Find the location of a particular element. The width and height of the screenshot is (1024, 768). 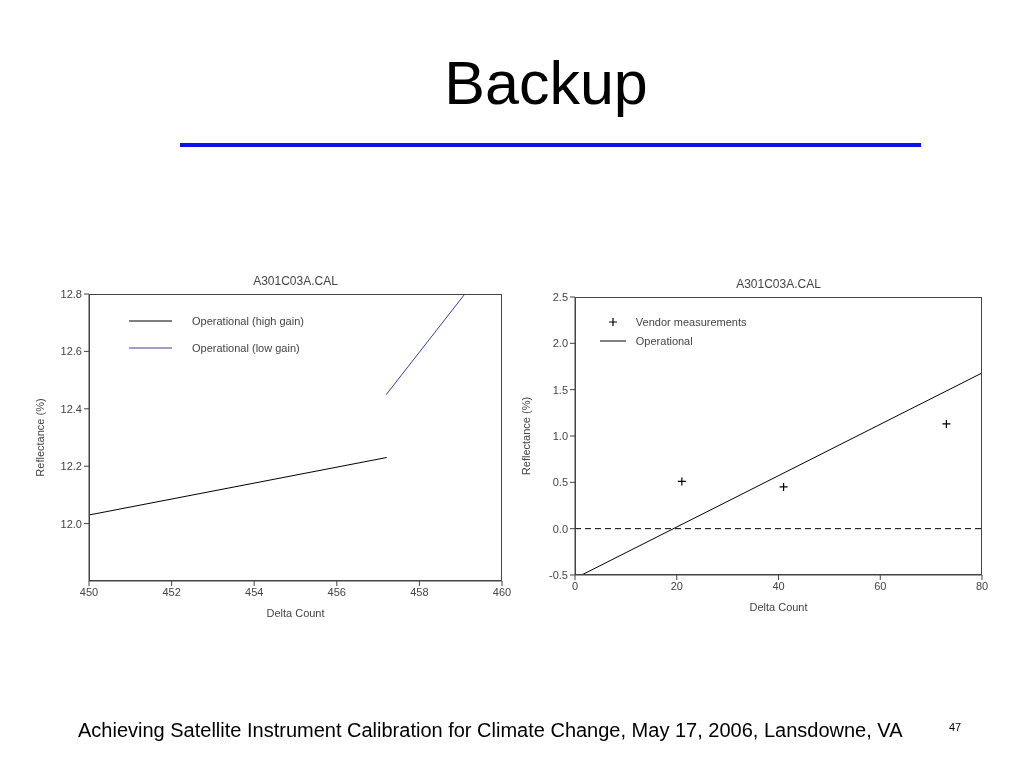

x-tick-label: 40 is located at coordinates (778, 585).